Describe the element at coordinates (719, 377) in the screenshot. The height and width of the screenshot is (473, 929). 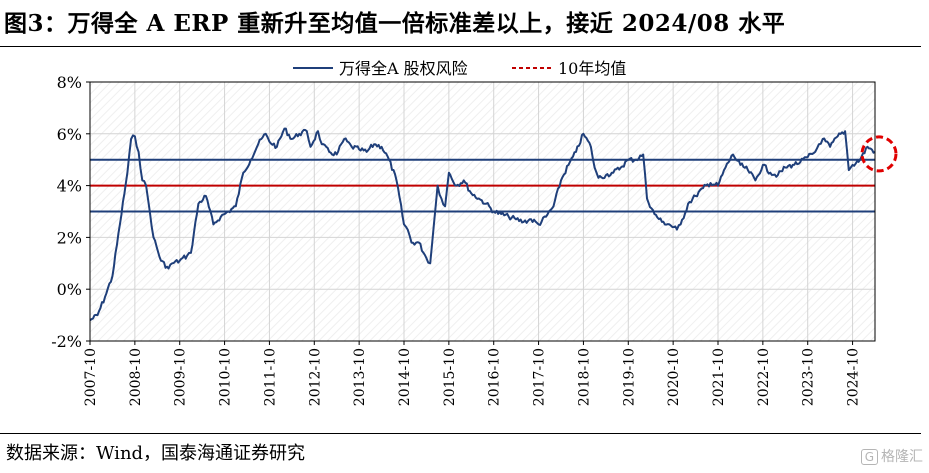
I see `x-tick-label: 2021-10` at that location.